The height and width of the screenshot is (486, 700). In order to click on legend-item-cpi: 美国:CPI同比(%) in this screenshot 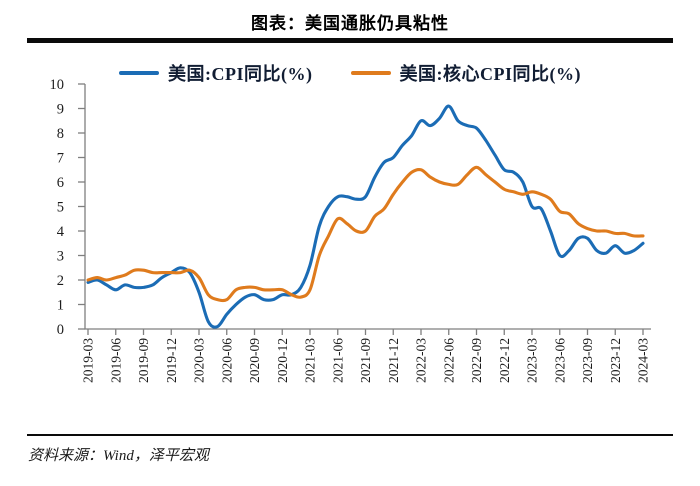, I will do `click(215, 73)`.